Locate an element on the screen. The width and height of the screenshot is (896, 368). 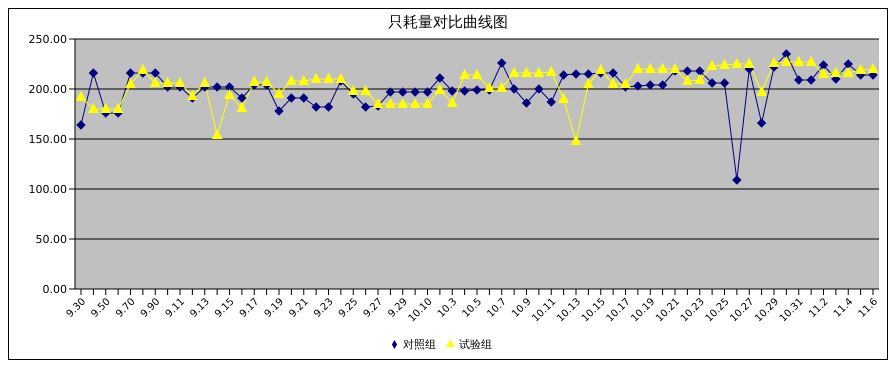
y-tick-label: 50.00 is located at coordinates (51, 239).